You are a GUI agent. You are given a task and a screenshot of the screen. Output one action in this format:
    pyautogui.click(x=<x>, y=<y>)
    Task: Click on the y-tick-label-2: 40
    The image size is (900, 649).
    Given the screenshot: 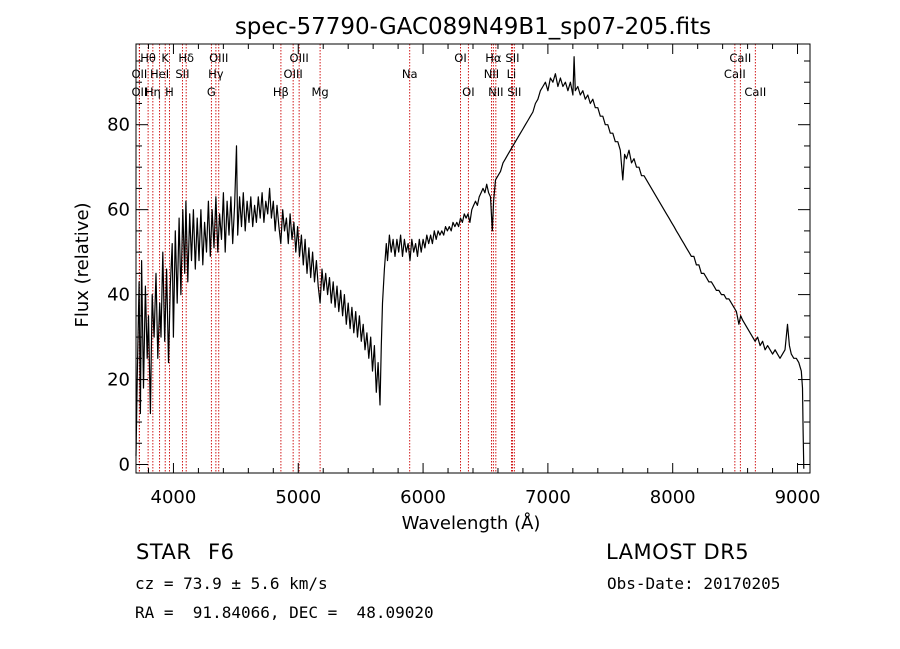 What is the action you would take?
    pyautogui.click(x=118, y=295)
    